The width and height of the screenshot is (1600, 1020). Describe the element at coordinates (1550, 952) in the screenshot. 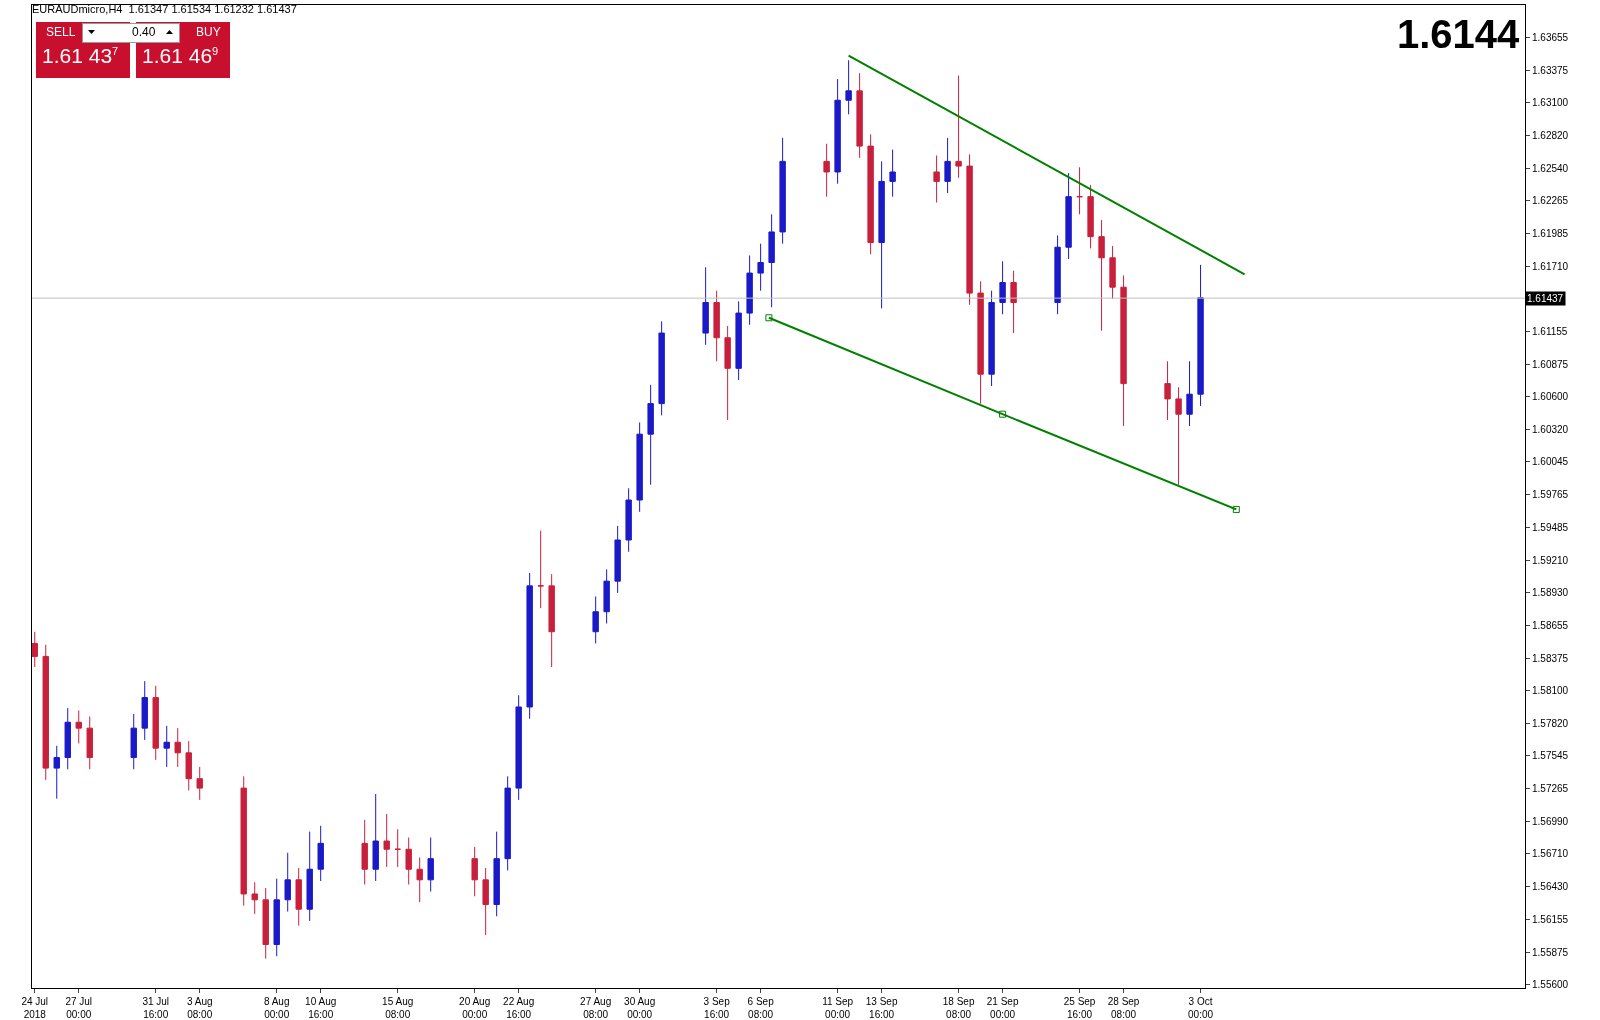

I see `y-tick-label: 1.55875` at that location.